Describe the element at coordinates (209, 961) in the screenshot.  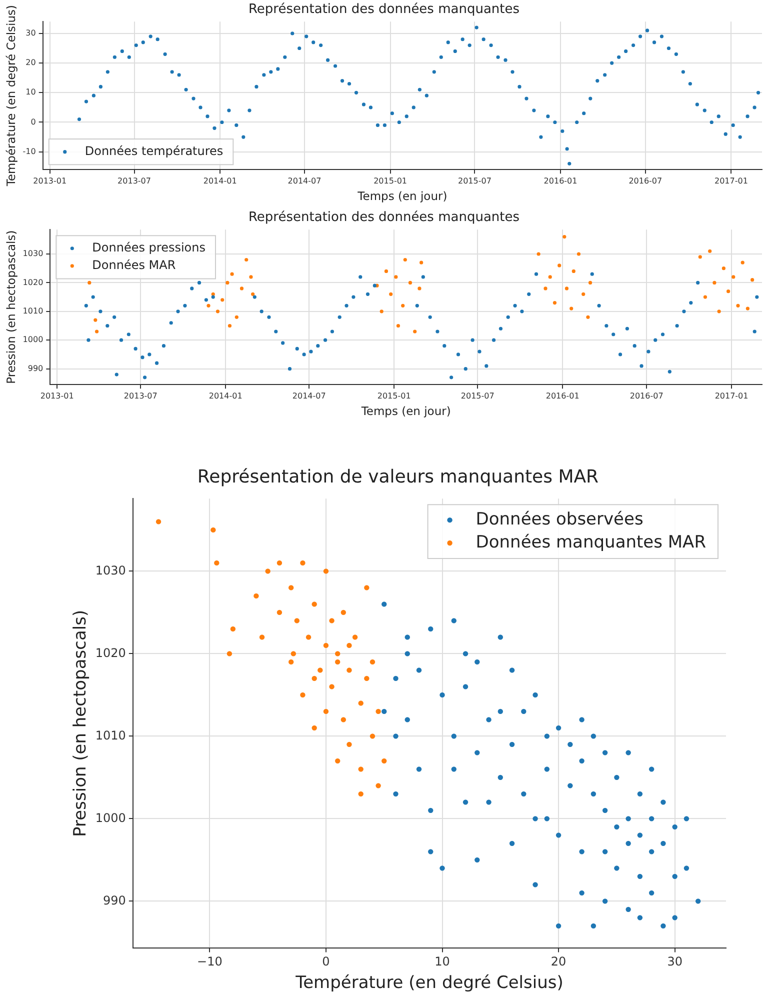
I see `x-tick-label: −10` at that location.